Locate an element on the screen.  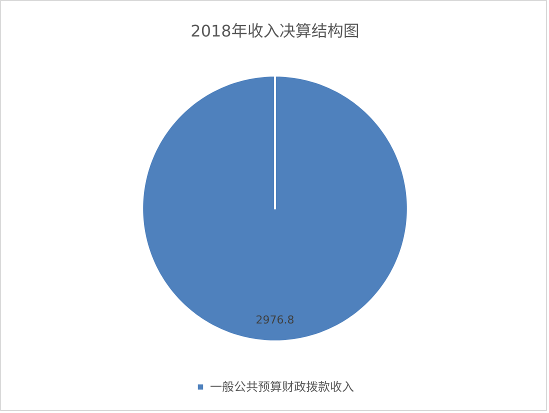
data-label: 2976.8 is located at coordinates (275, 319).